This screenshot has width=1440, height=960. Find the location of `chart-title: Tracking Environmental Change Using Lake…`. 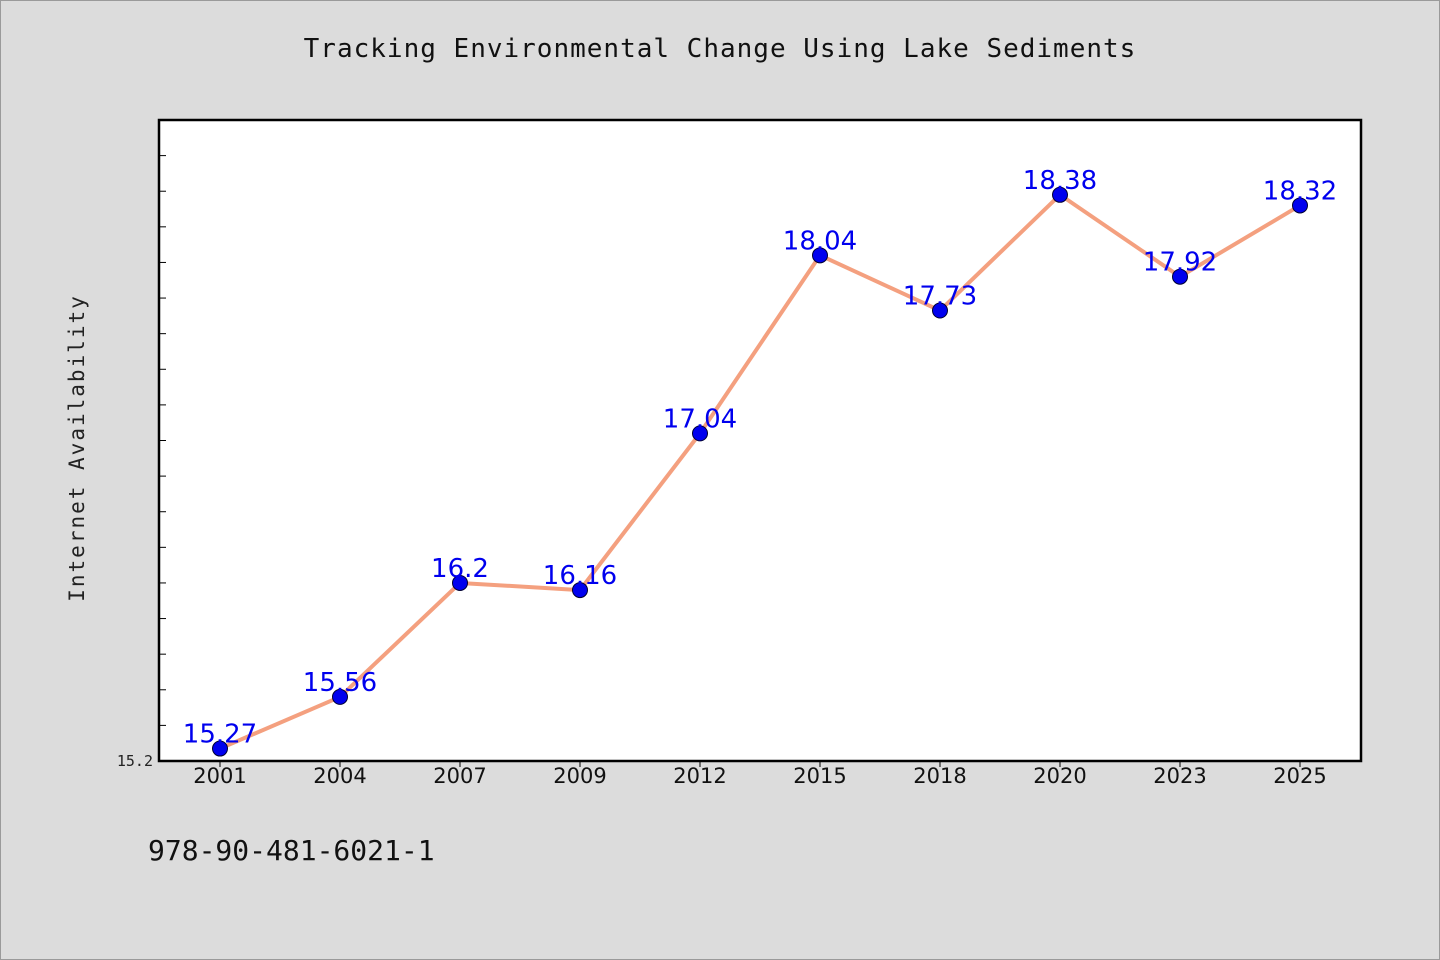

chart-title: Tracking Environmental Change Using Lake… is located at coordinates (720, 49).